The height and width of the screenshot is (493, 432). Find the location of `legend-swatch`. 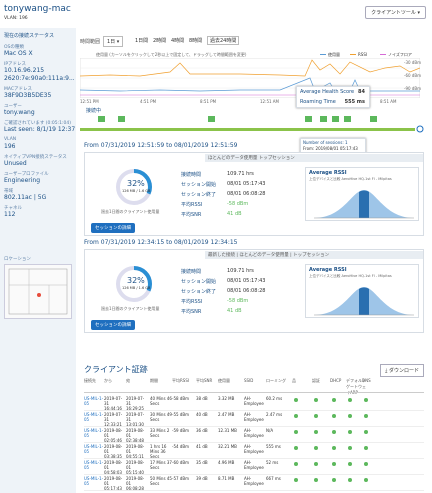

legend-swatch is located at coordinates (323, 54).